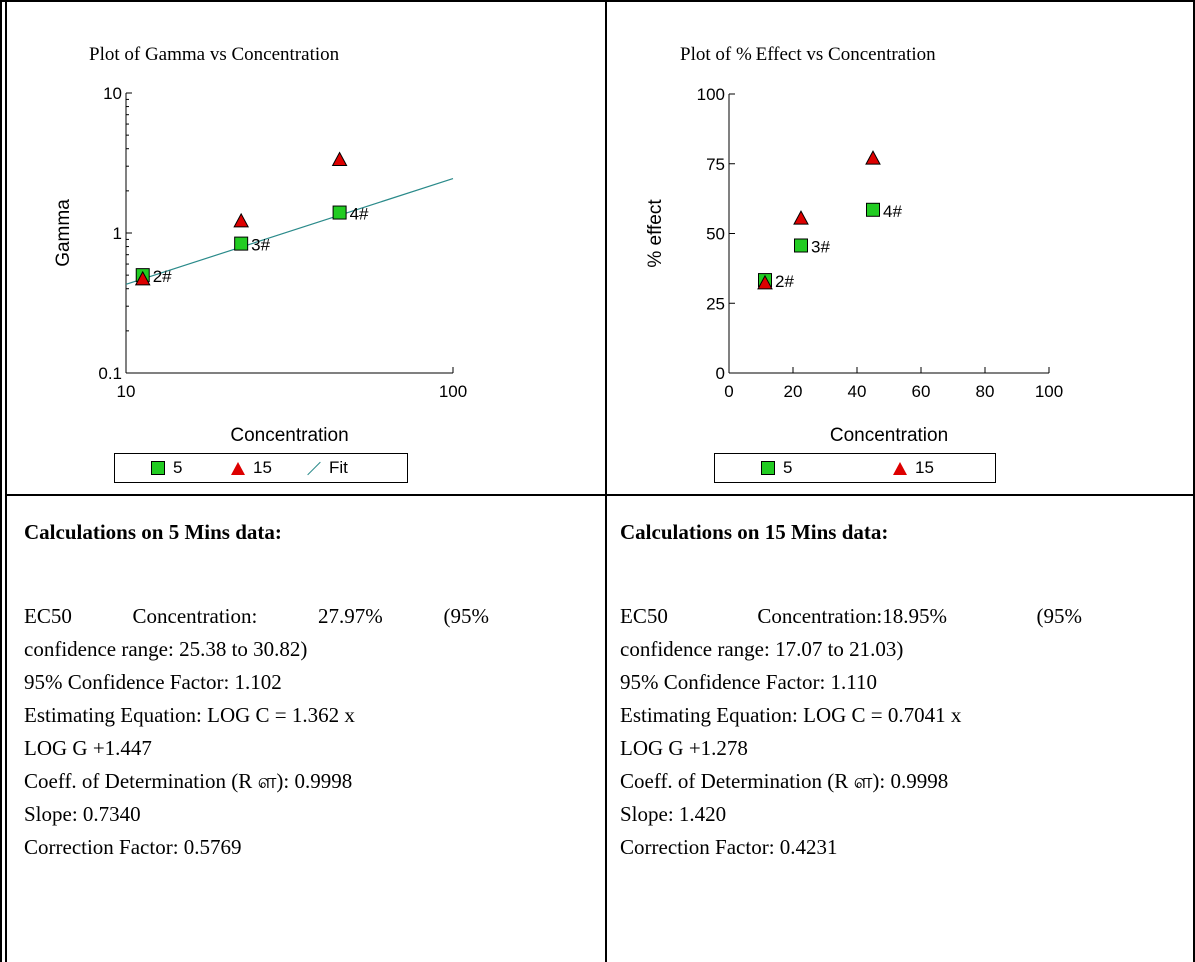 The width and height of the screenshot is (1195, 962). What do you see at coordinates (855, 468) in the screenshot?
I see `chart-legend: 5 15` at bounding box center [855, 468].